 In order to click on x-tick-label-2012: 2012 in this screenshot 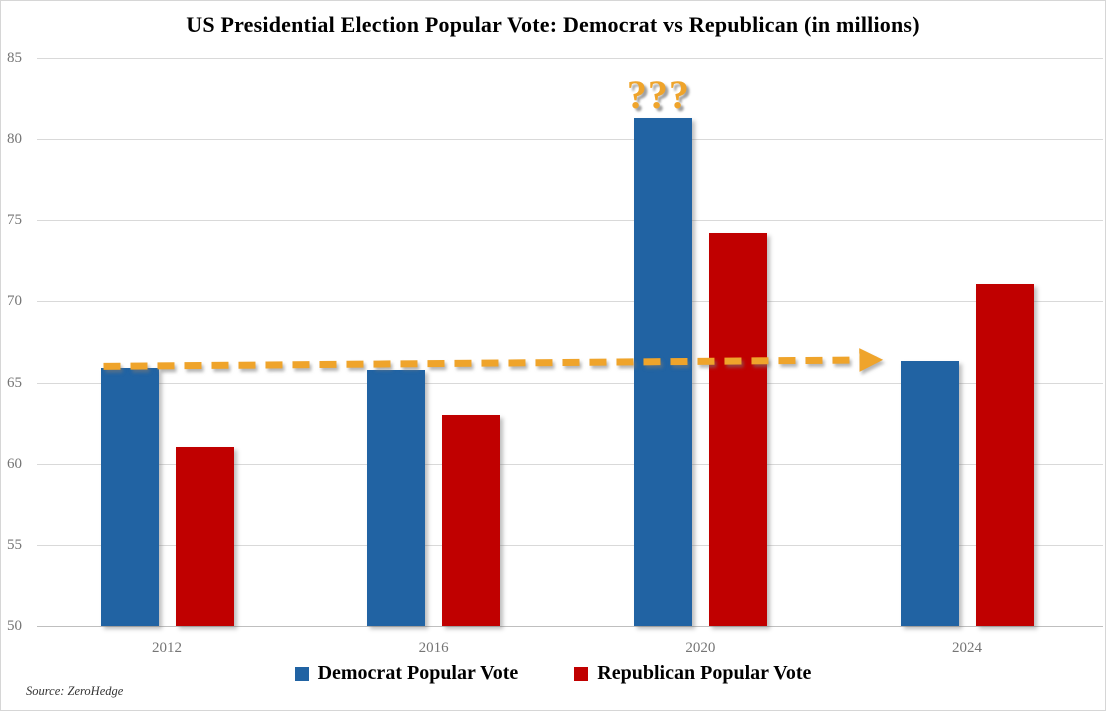, I will do `click(167, 648)`.